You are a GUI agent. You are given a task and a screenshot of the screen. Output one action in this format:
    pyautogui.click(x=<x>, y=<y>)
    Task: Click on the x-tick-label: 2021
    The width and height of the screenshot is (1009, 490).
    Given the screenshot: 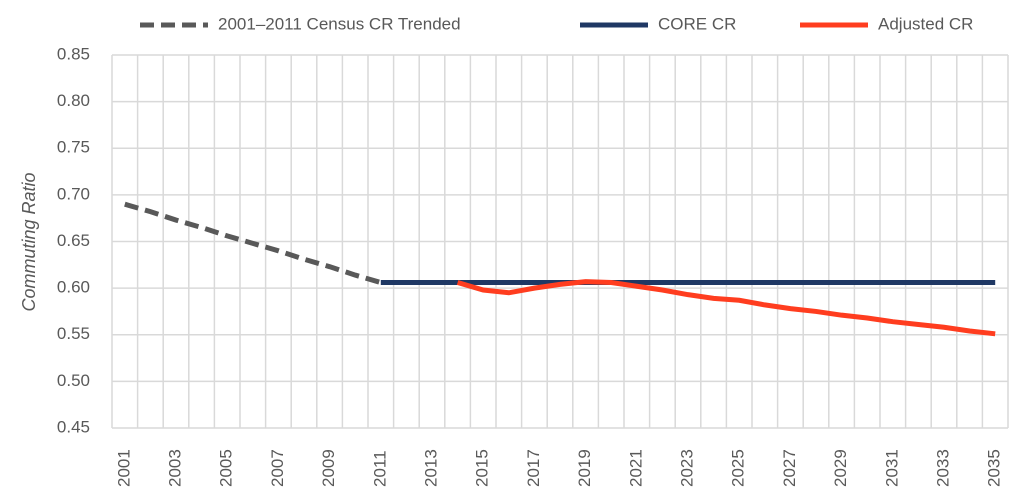 What is the action you would take?
    pyautogui.click(x=635, y=468)
    